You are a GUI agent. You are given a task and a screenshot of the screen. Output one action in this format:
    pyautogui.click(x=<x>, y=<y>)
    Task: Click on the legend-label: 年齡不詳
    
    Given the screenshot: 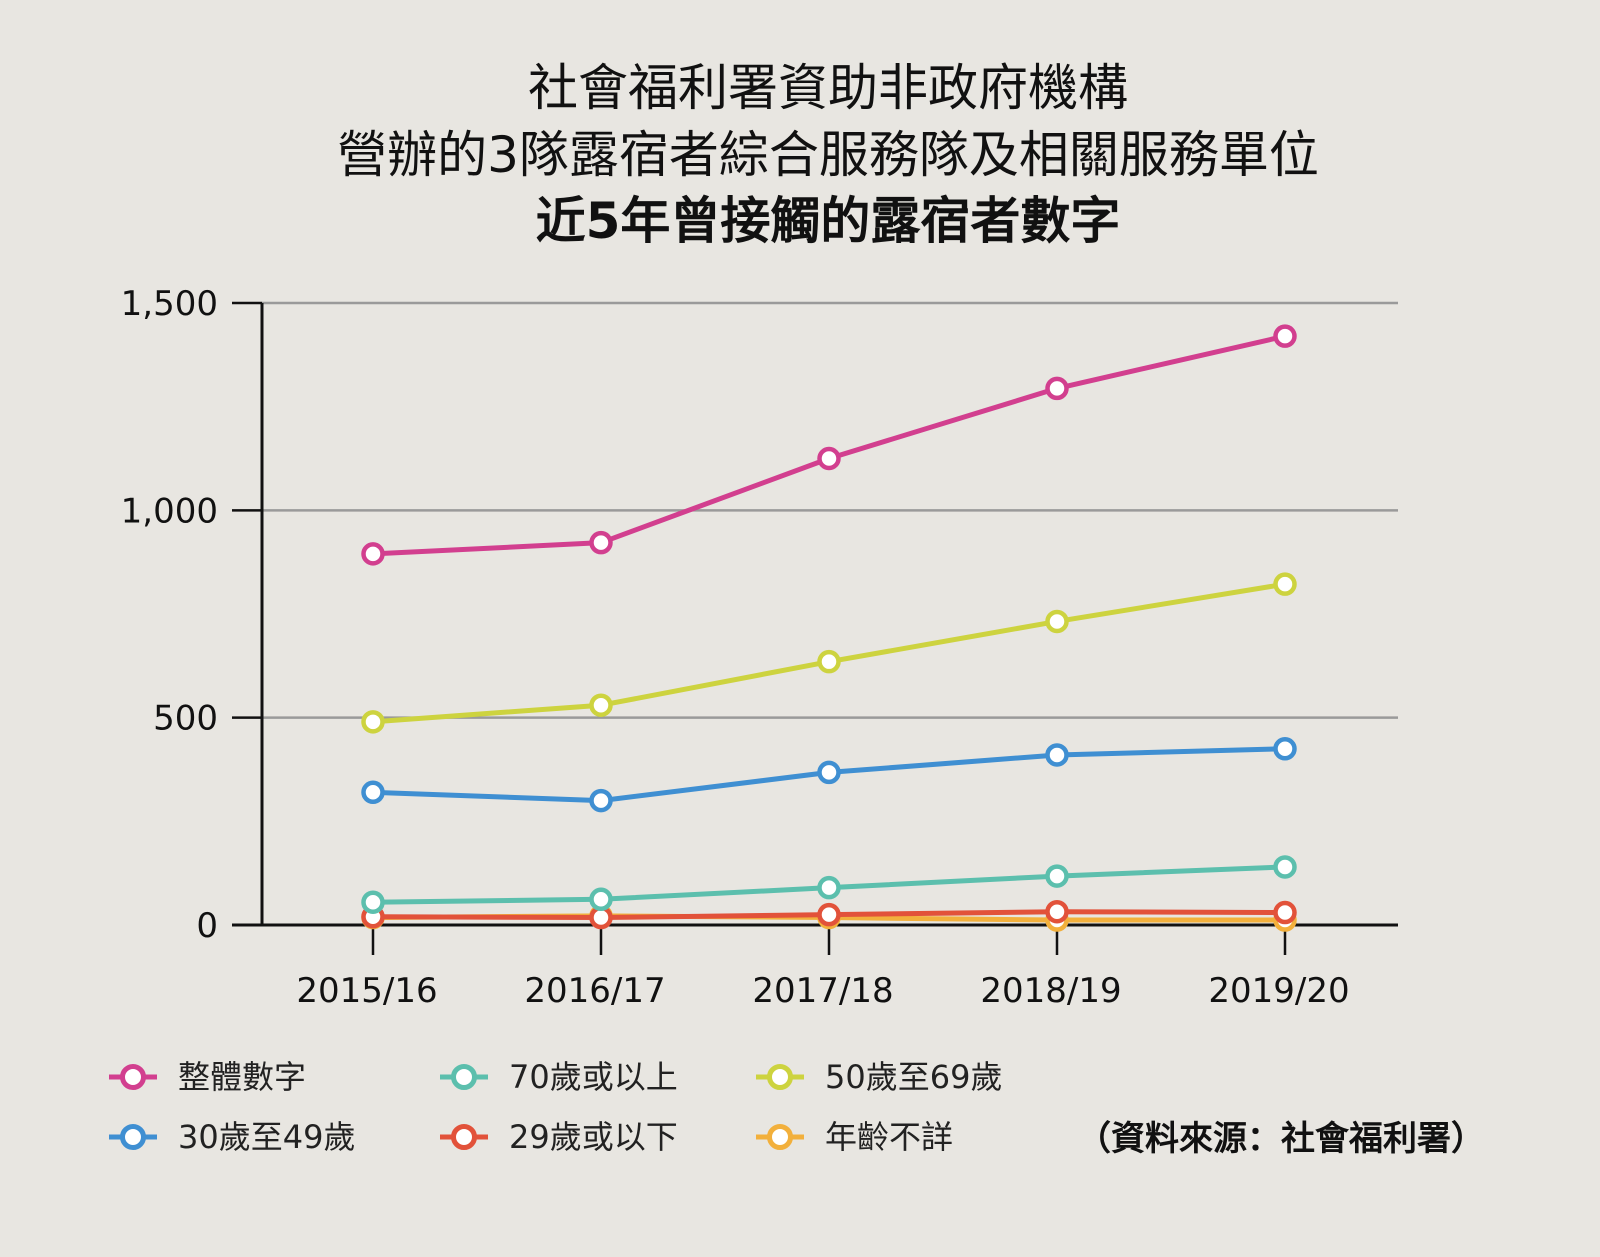 What is the action you would take?
    pyautogui.click(x=889, y=1137)
    